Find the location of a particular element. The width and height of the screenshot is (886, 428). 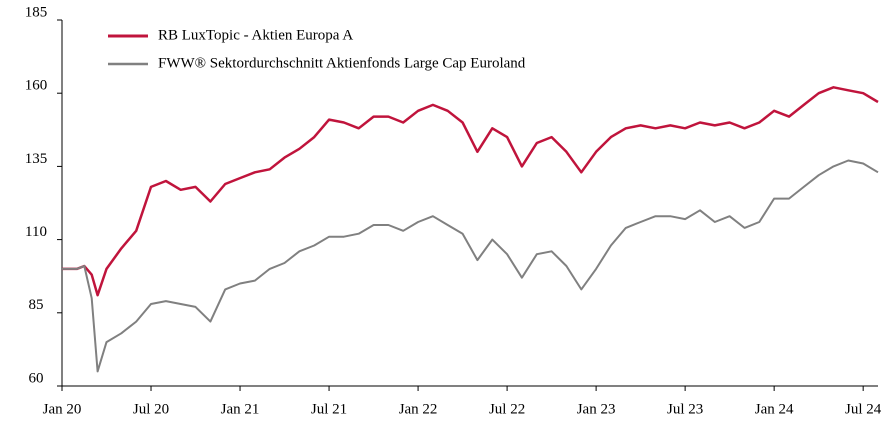

x-tick-label: Jan 20 is located at coordinates (62, 409).